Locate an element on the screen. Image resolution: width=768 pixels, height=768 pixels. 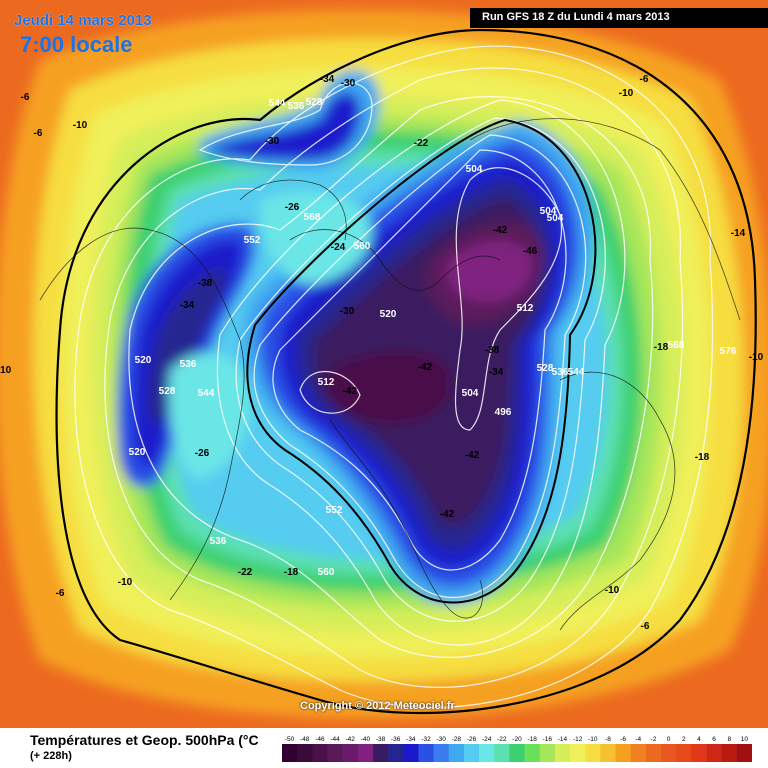
geopotential-label: 560 is located at coordinates (326, 572).